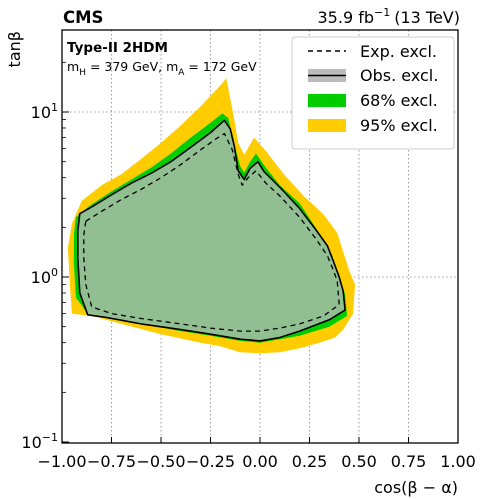  I want to click on x-tick-label: 1.00, so click(458, 461).